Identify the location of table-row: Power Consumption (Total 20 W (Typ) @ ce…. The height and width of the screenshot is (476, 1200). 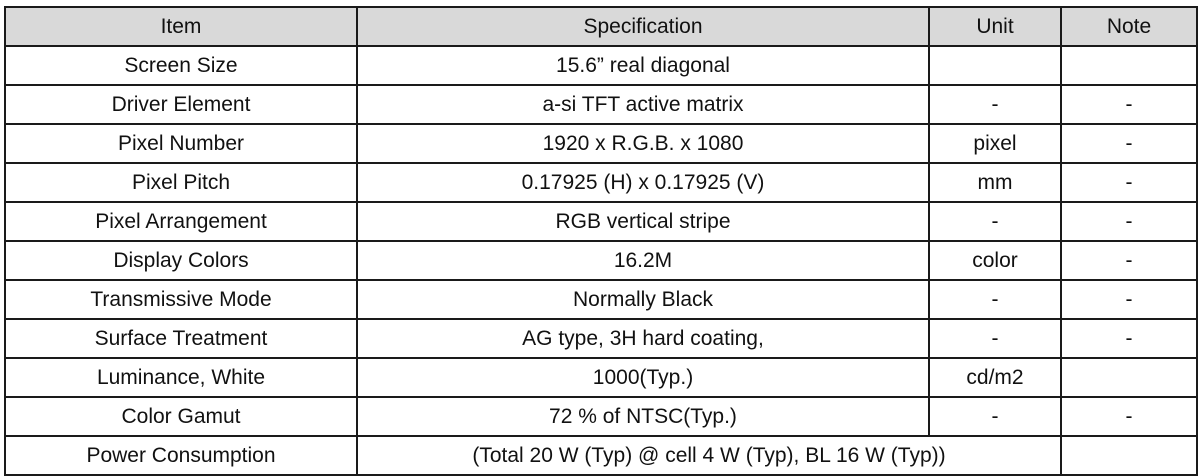
(601, 455).